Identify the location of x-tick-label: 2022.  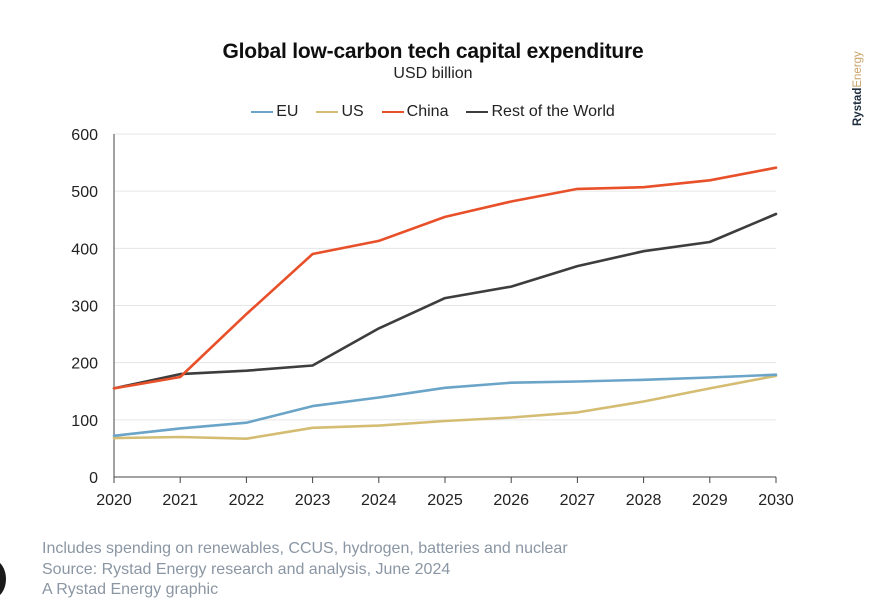
(247, 500).